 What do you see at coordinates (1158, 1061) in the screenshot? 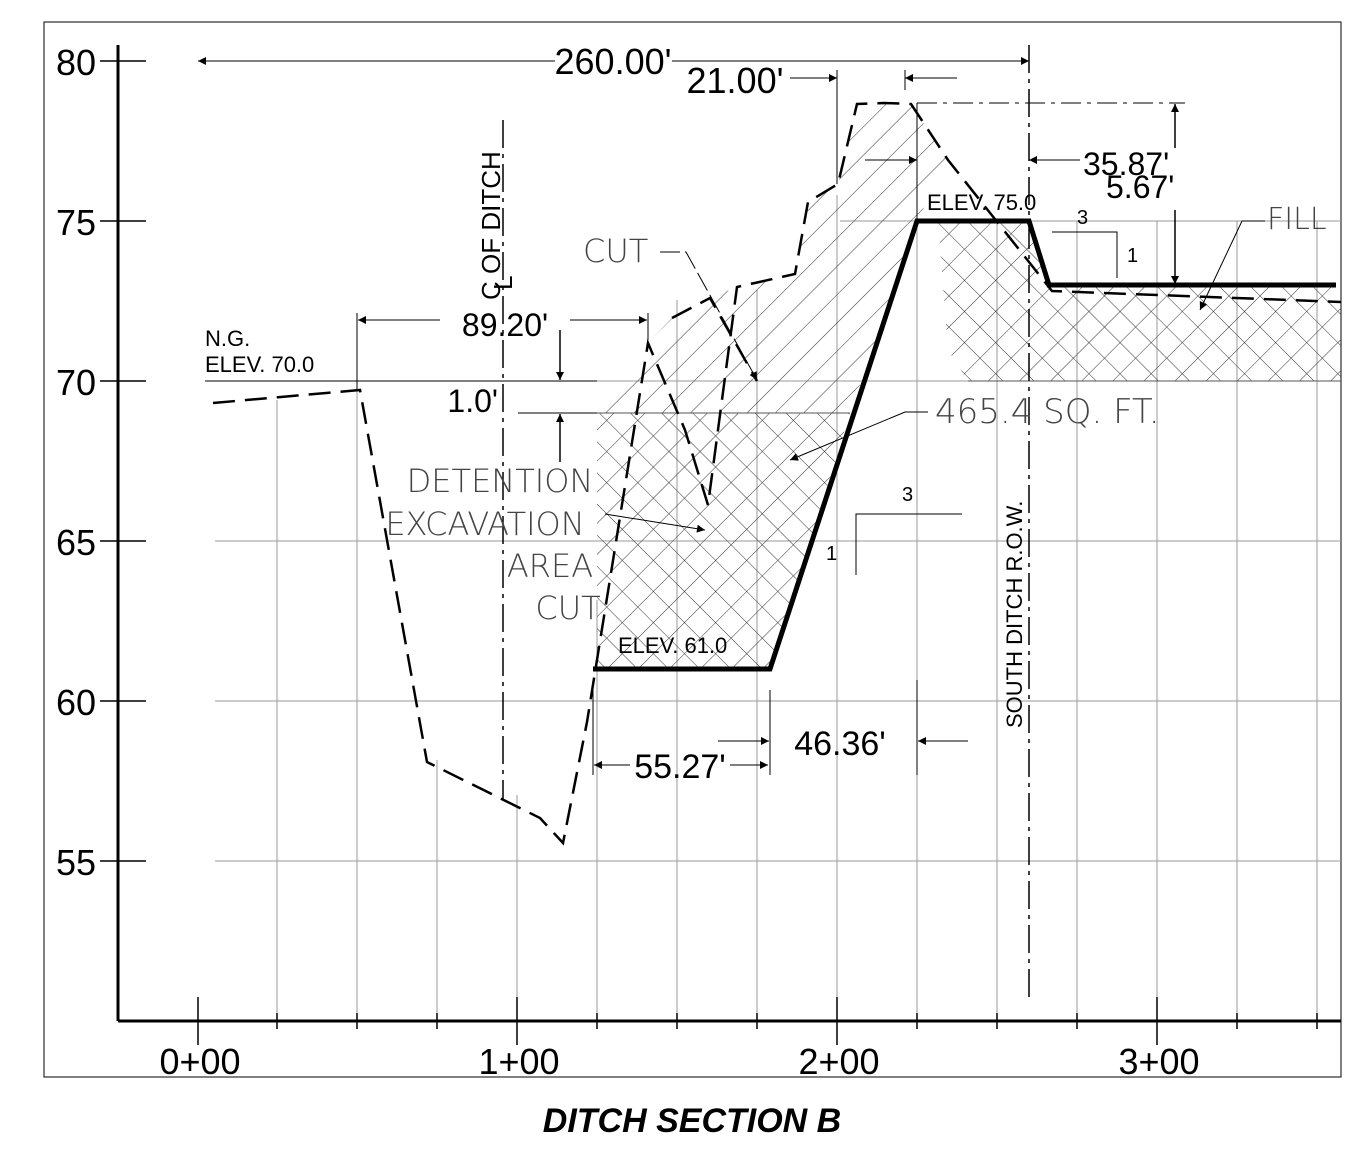
I see `x-tick-label: 3+00` at bounding box center [1158, 1061].